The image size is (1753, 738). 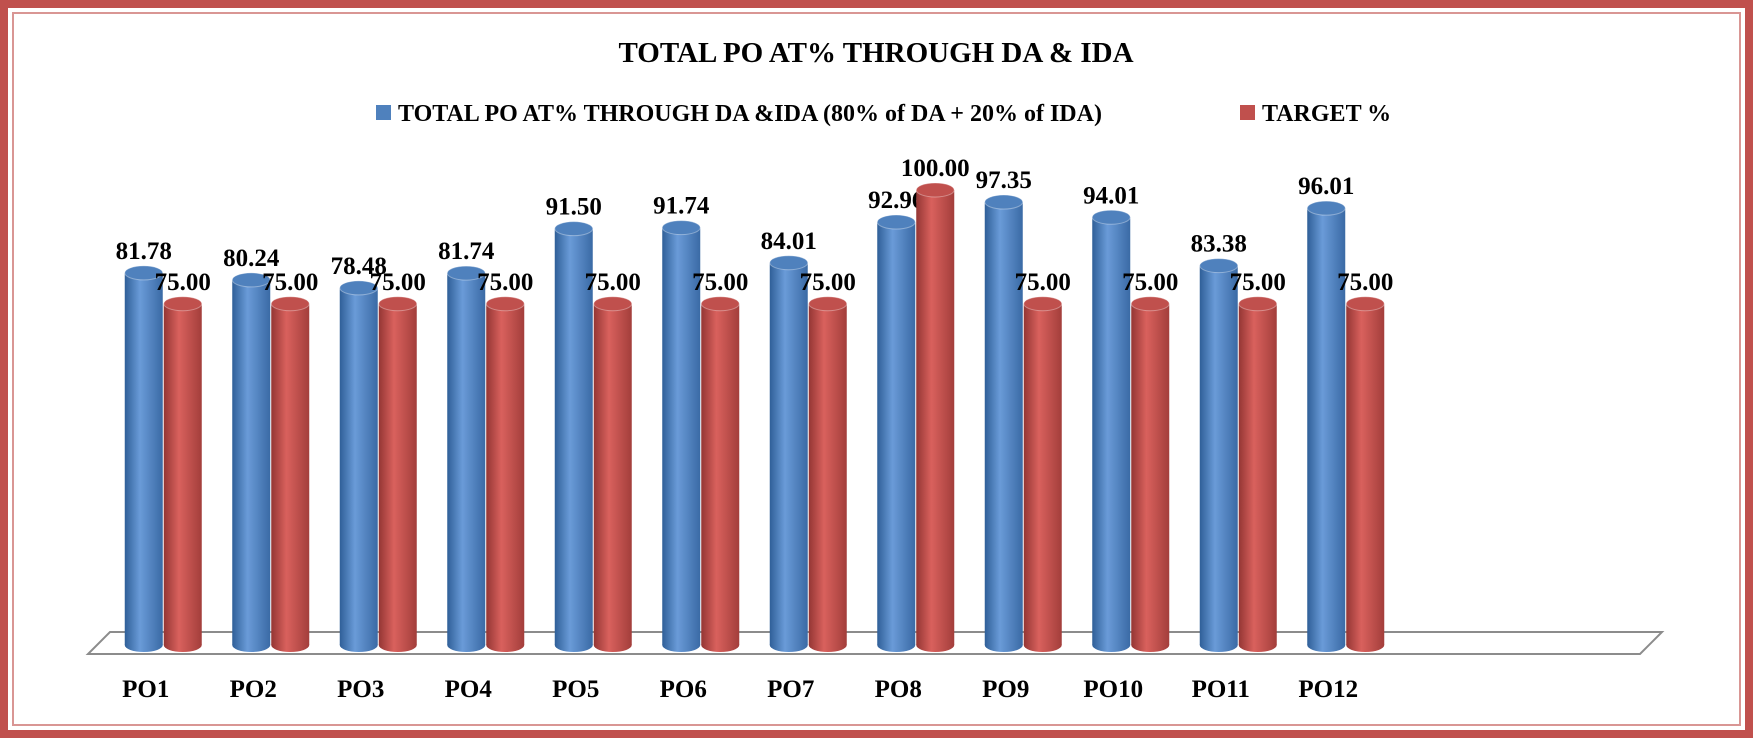 I want to click on data-label: 81.74, so click(x=466, y=251).